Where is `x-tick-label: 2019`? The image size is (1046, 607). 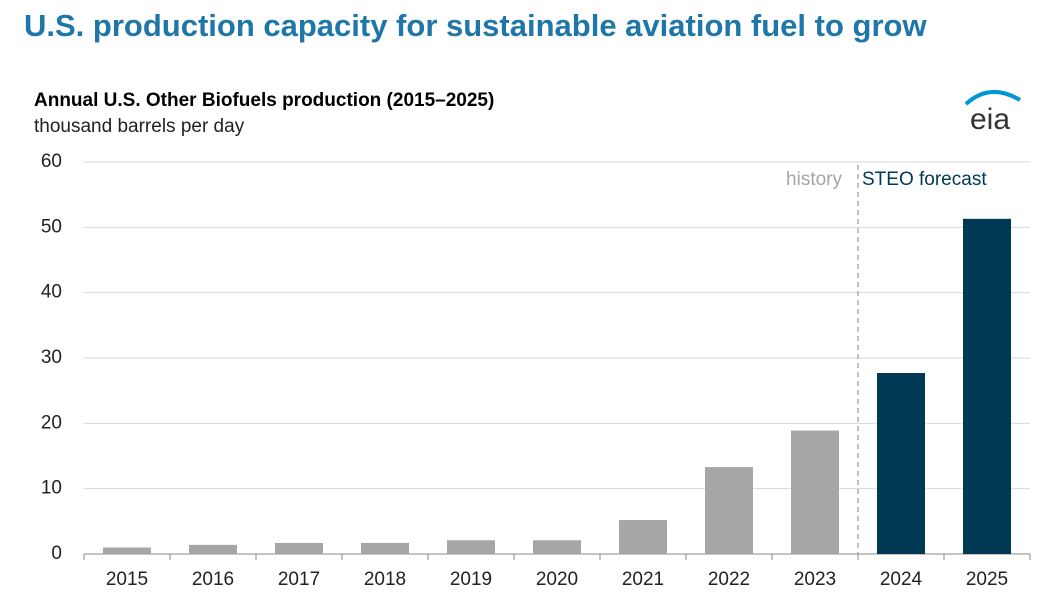
x-tick-label: 2019 is located at coordinates (471, 579).